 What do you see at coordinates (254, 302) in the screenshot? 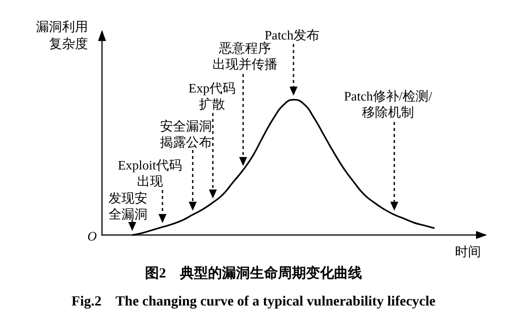
I see `text: Fig.2 The changing curve of a typical vulnerability lifecycle` at bounding box center [254, 302].